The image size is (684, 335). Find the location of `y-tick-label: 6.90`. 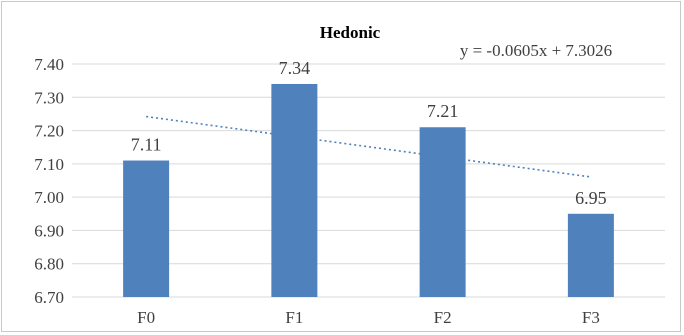

y-tick-label: 6.90 is located at coordinates (49, 230).